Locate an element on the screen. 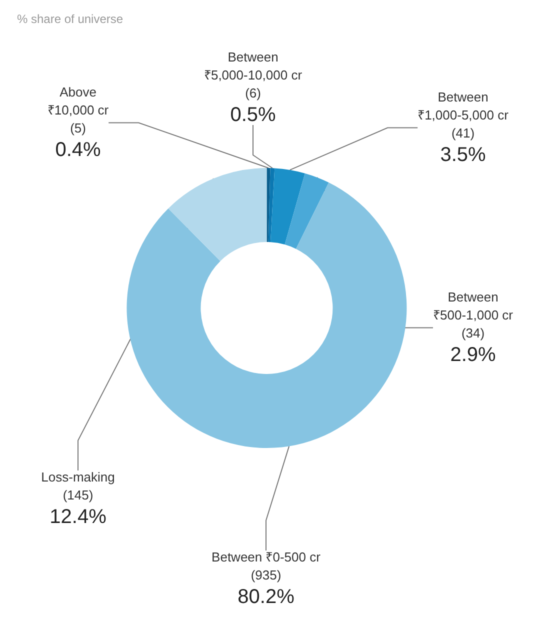  data-label: 0.5% is located at coordinates (253, 115).